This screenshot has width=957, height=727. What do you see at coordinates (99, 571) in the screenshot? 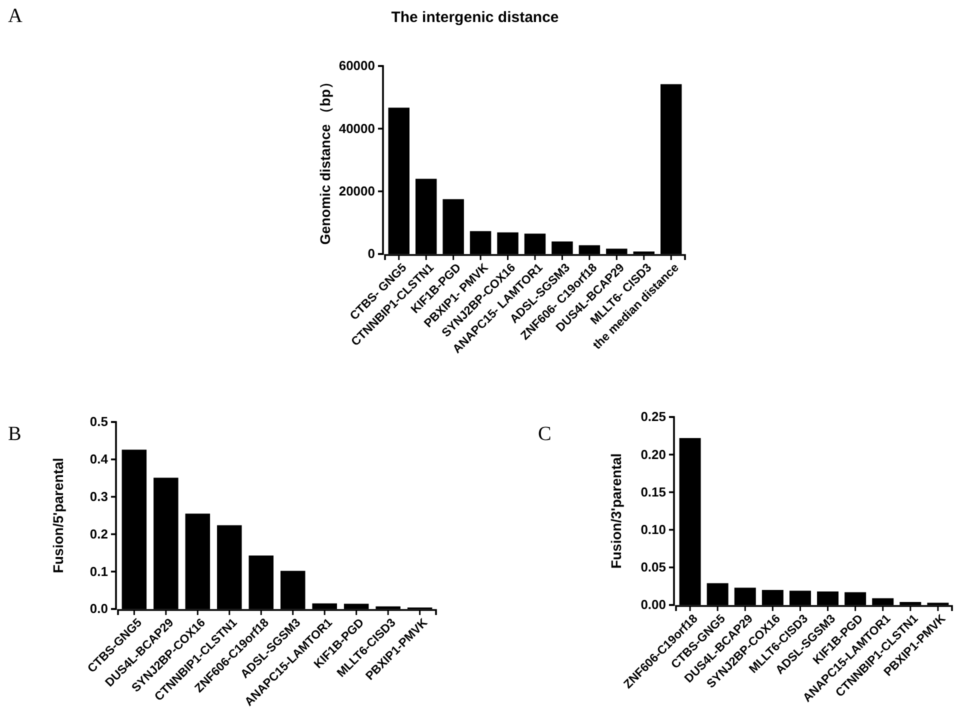
I see `y-tick-label: 0.1` at bounding box center [99, 571].